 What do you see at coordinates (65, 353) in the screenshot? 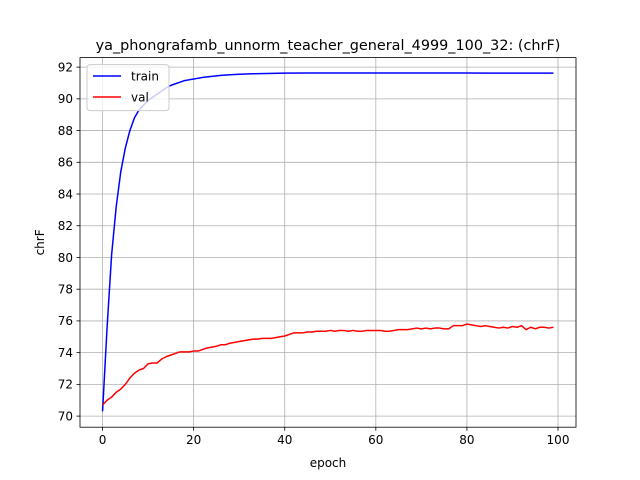
I see `y-tick-label: 74` at bounding box center [65, 353].